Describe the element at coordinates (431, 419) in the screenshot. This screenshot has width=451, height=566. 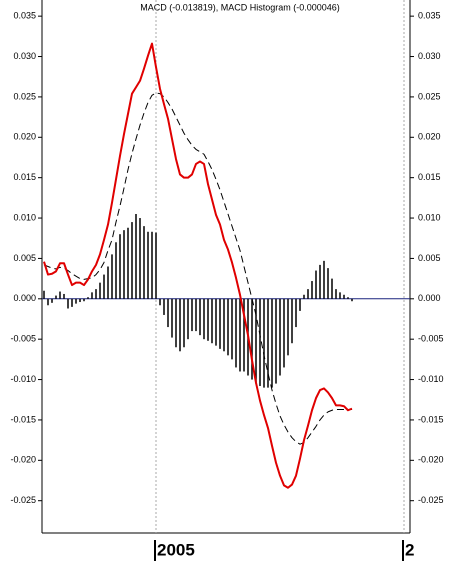
I see `y-tick-label-right: -0.015` at that location.